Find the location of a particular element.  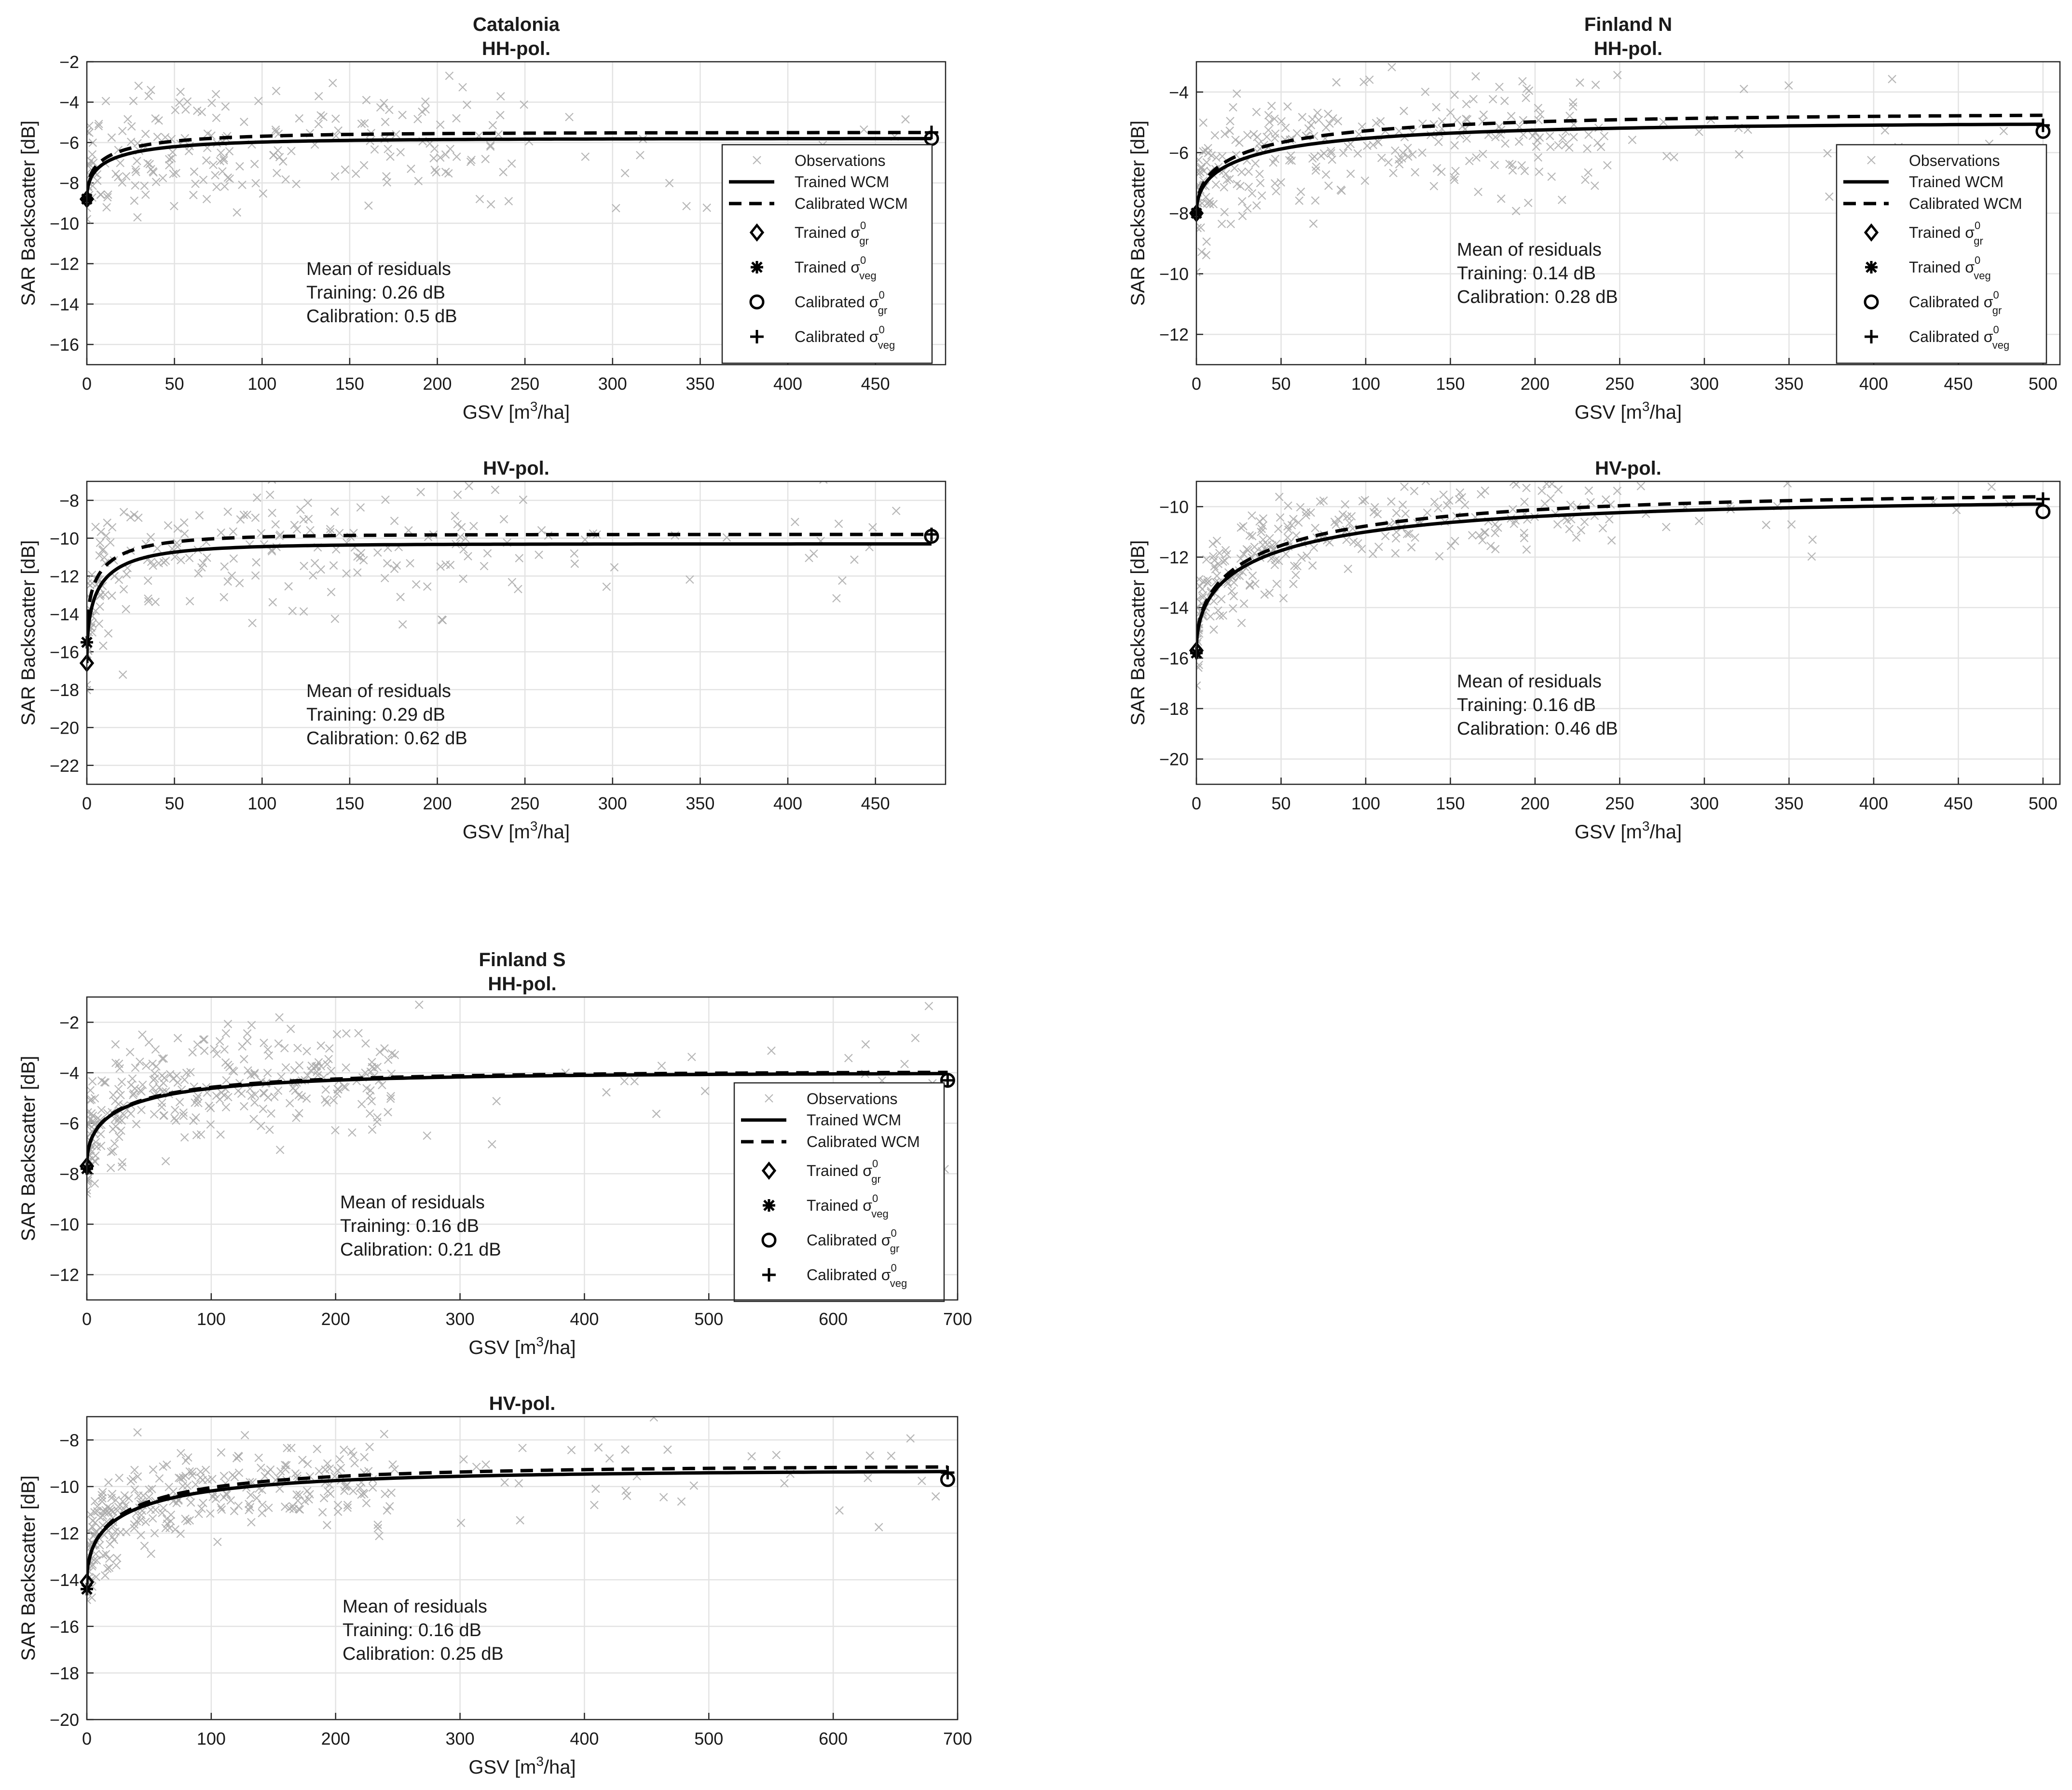

calibrated-sigma-gr-marker is located at coordinates (769, 1240).